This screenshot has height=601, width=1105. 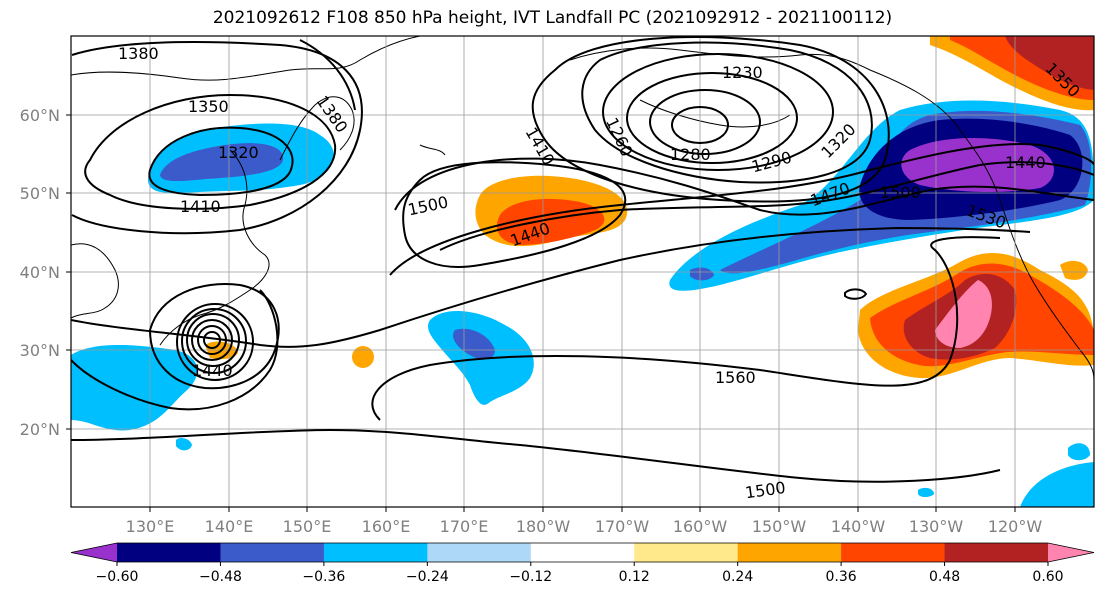 What do you see at coordinates (386, 526) in the screenshot?
I see `lon-label: 160°E` at bounding box center [386, 526].